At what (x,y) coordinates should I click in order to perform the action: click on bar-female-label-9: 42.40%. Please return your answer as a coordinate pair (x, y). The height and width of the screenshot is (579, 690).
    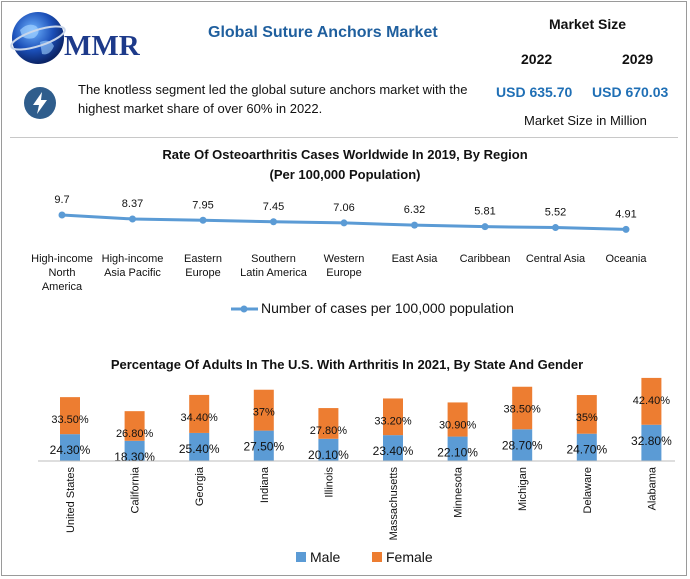
    Looking at the image, I should click on (652, 401).